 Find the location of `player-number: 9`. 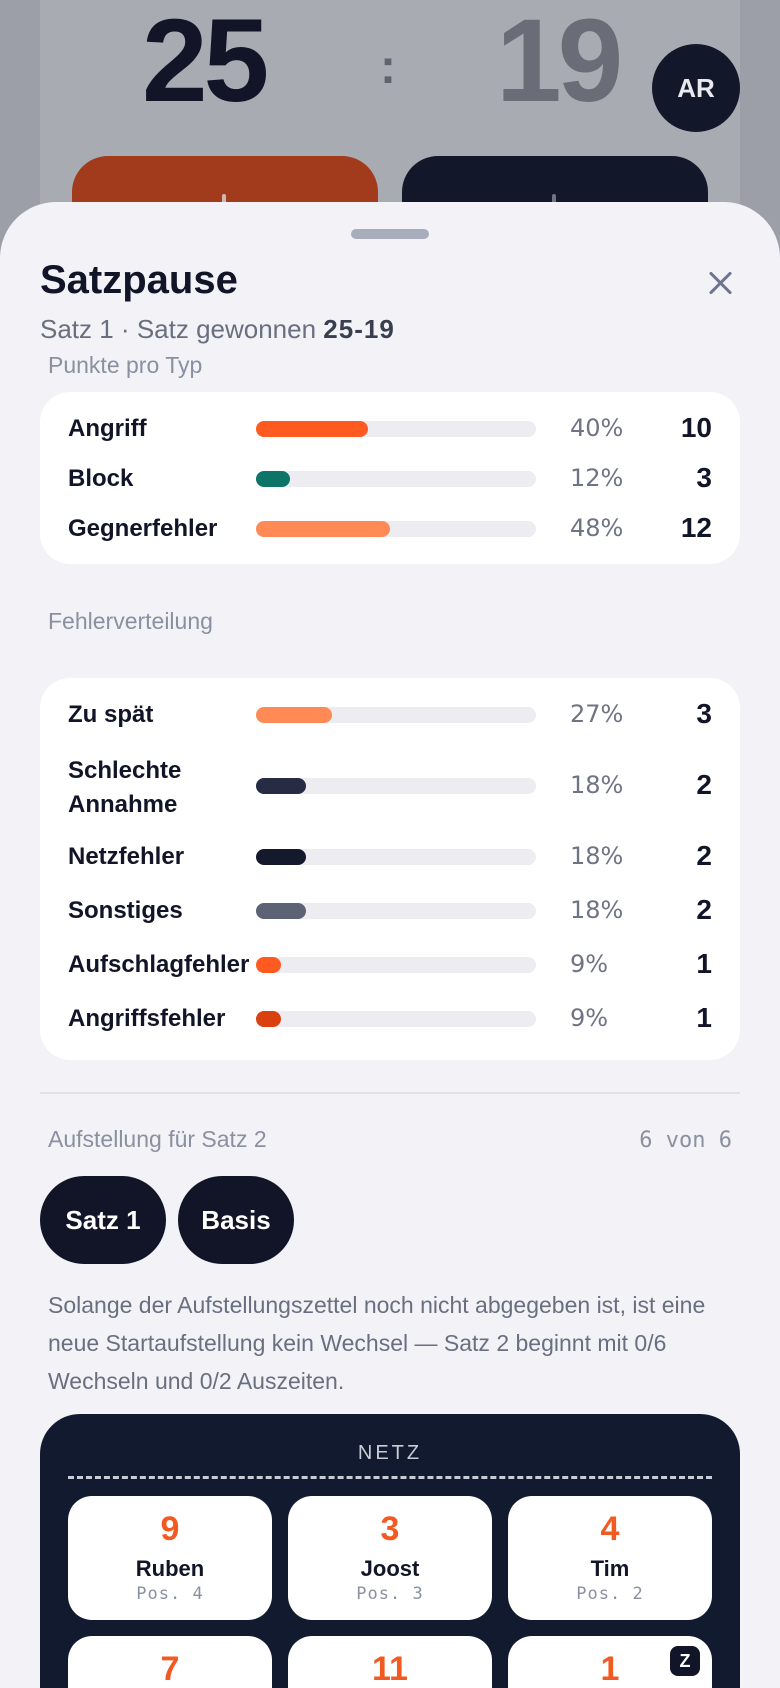

player-number: 9 is located at coordinates (170, 1529).